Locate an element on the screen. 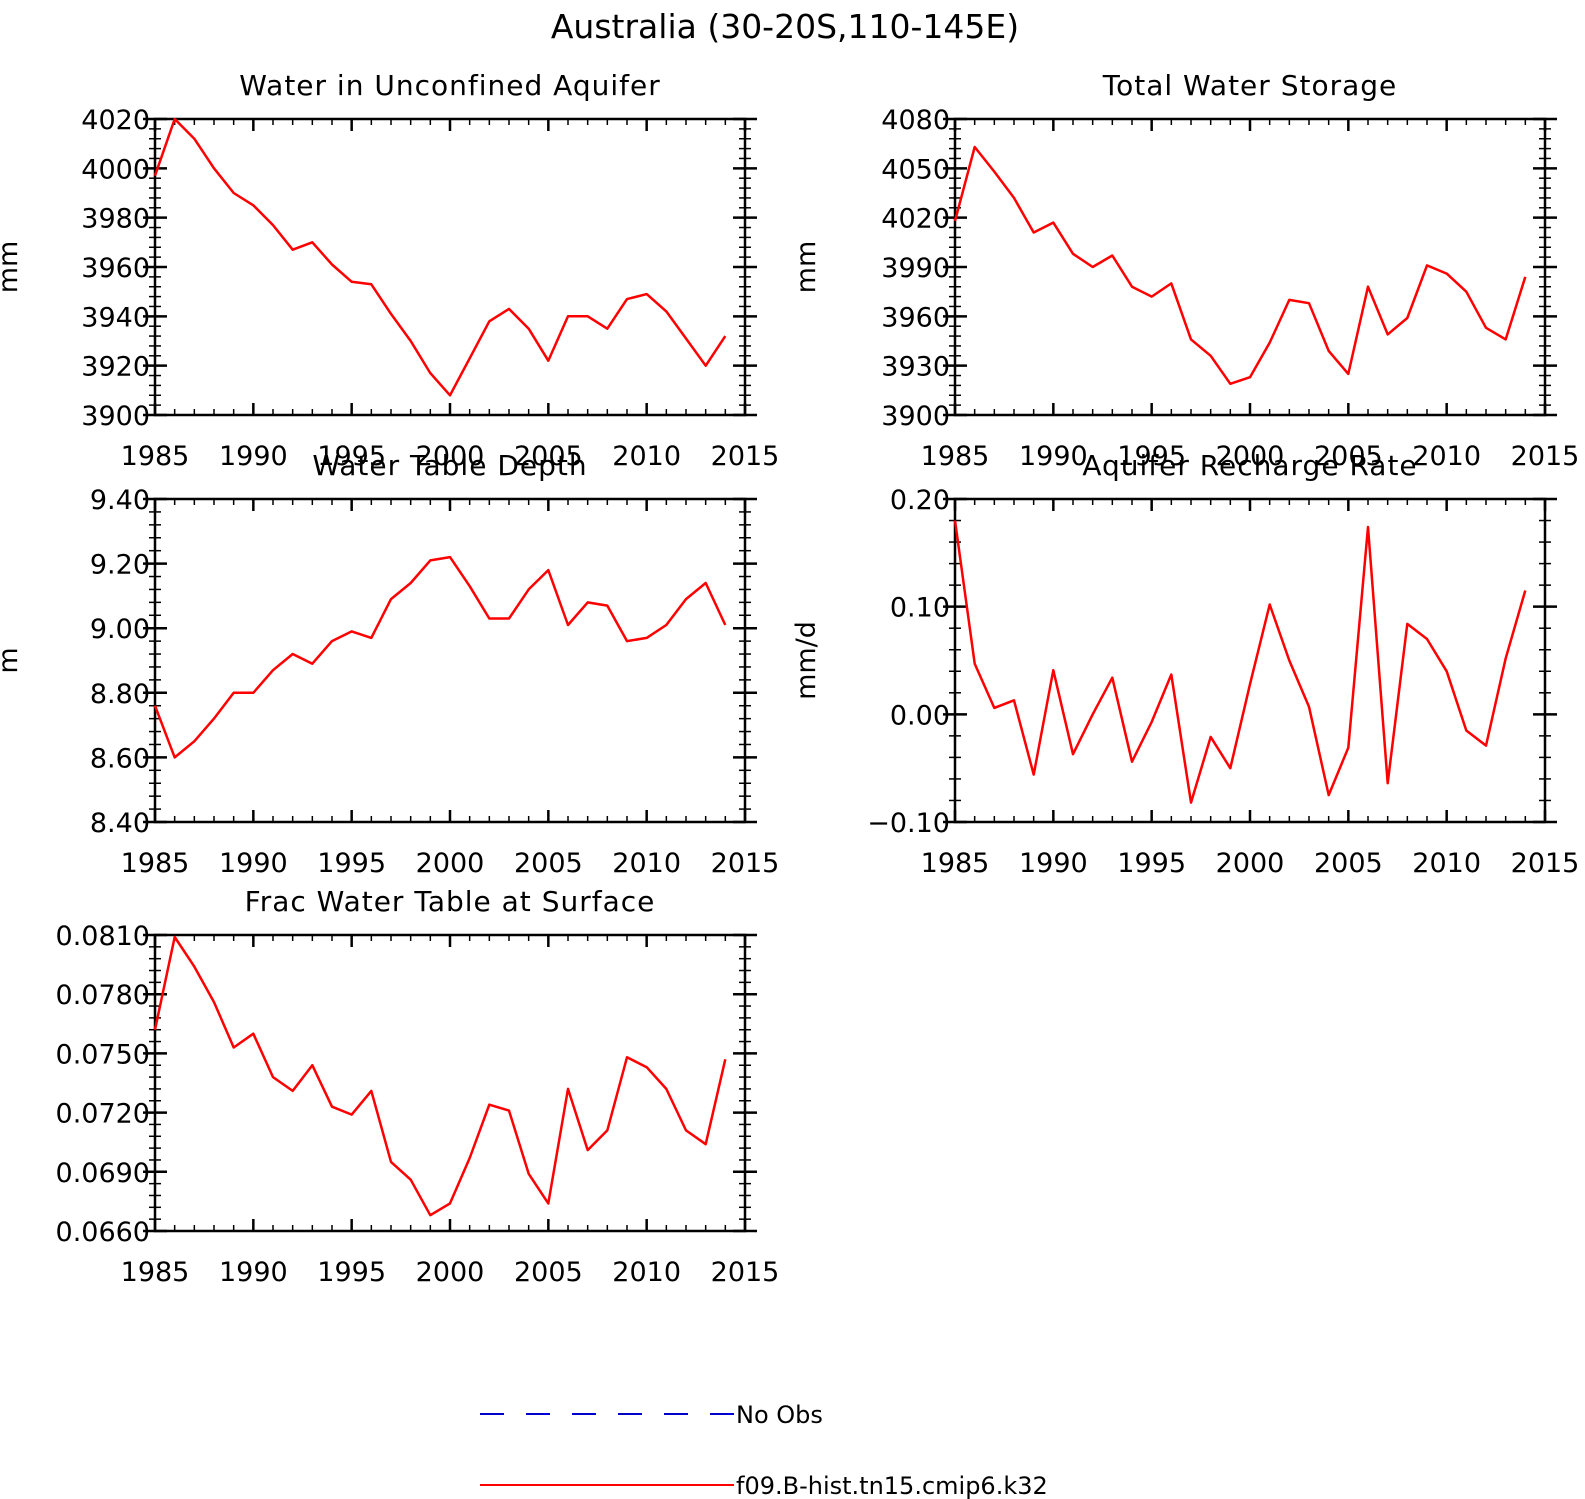 Image resolution: width=1585 pixels, height=1499 pixels. panel-title: Water Table Depth is located at coordinates (449, 465).